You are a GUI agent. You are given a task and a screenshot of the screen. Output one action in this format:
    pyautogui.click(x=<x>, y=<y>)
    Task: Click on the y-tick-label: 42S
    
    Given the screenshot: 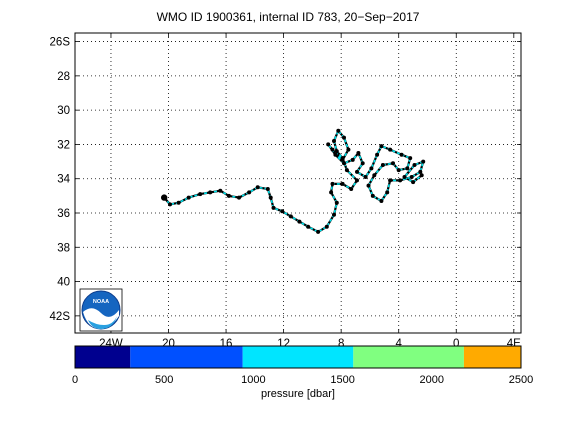 What is the action you would take?
    pyautogui.click(x=60, y=317)
    